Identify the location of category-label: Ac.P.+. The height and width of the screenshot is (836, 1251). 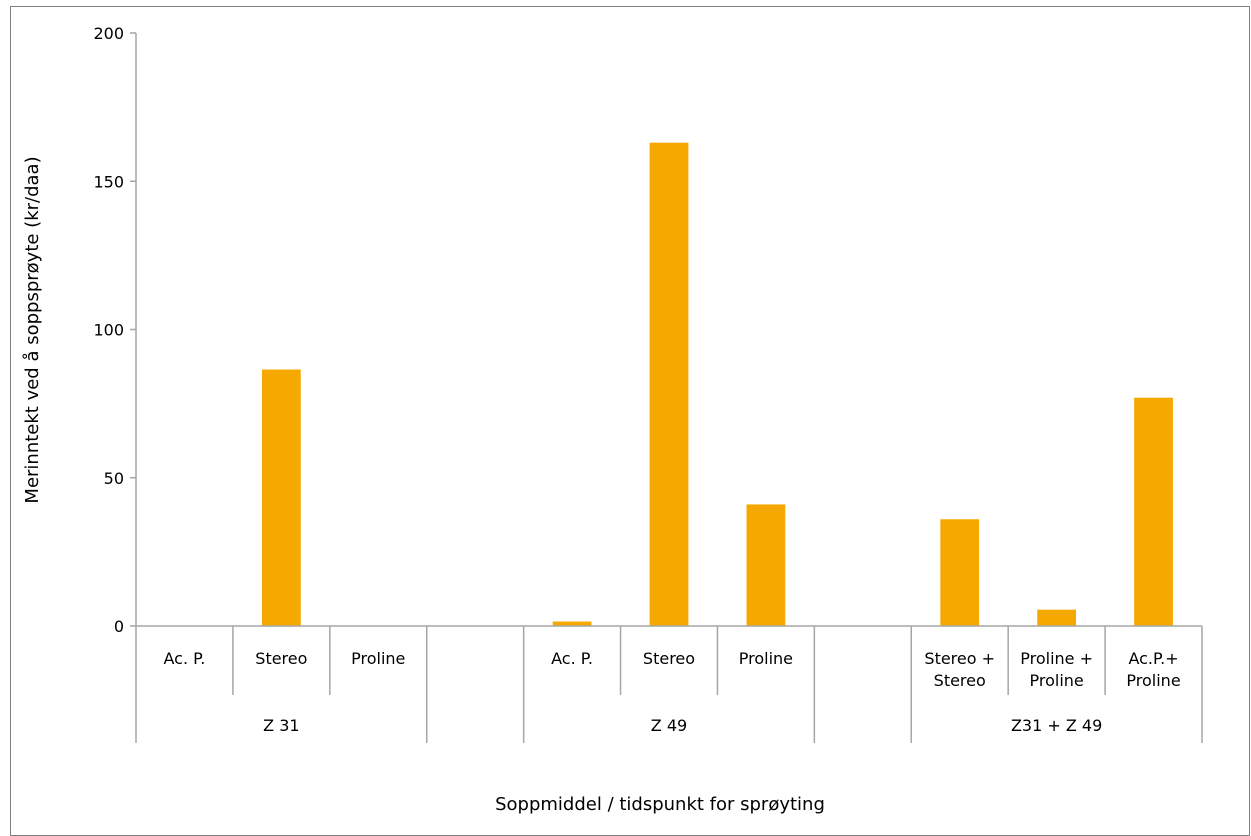
(1153, 658).